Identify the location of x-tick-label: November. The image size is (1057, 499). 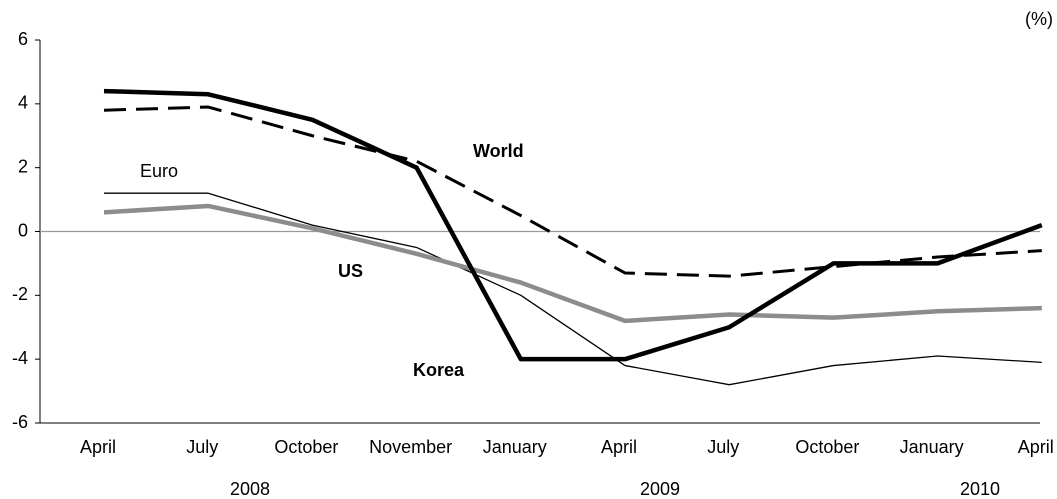
(410, 447).